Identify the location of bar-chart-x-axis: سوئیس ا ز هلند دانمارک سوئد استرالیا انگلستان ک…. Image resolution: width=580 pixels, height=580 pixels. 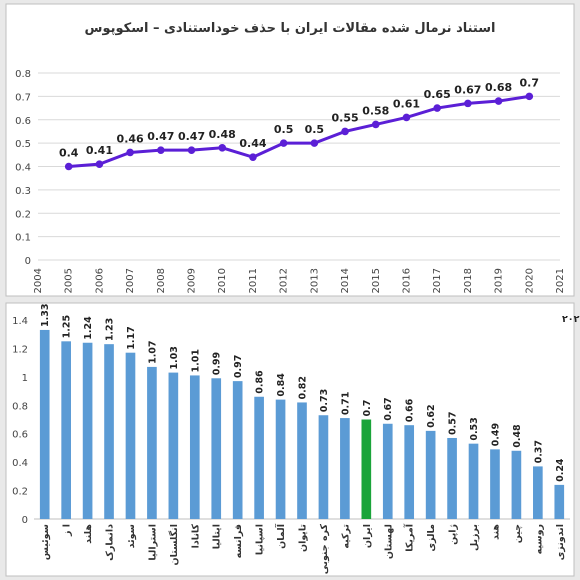
(303, 548).